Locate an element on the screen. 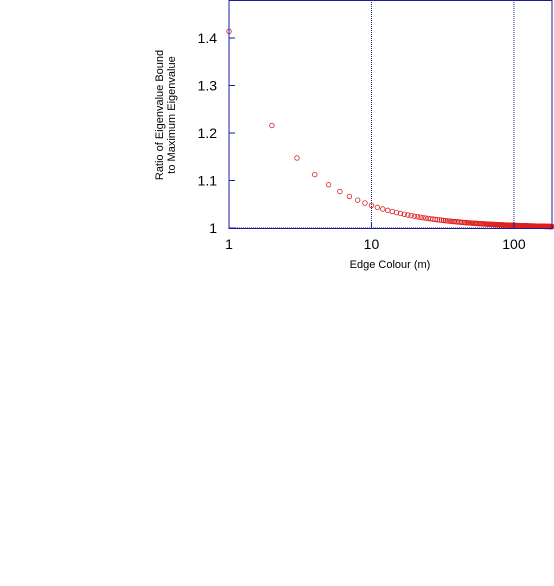  data-point-m18 is located at coordinates (408, 215).